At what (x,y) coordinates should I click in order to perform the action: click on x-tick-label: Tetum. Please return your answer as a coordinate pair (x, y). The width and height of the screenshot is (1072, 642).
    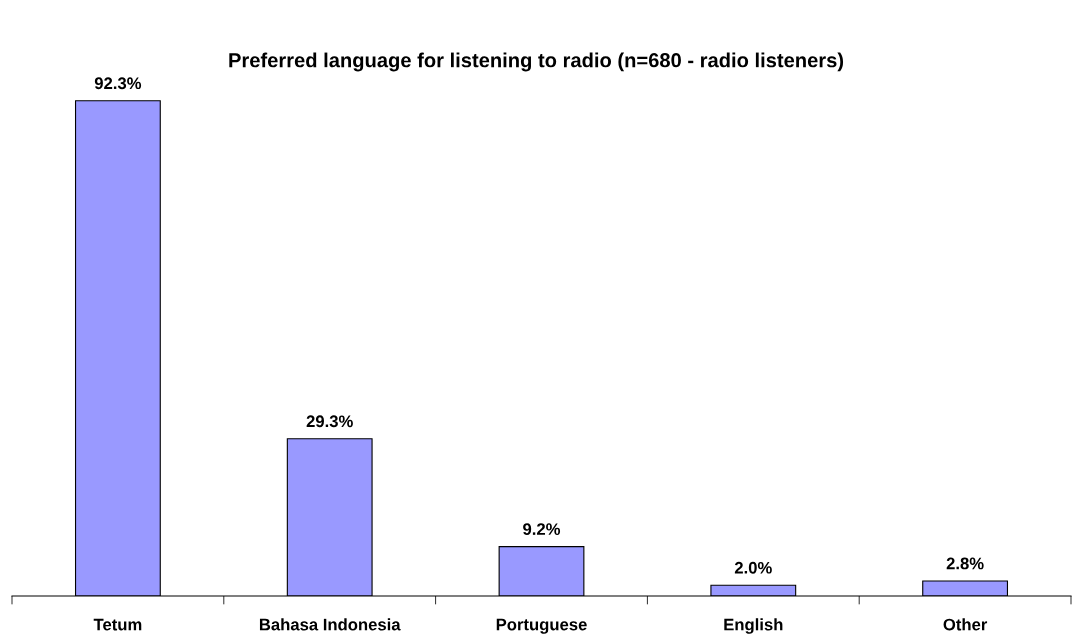
    Looking at the image, I should click on (117, 624).